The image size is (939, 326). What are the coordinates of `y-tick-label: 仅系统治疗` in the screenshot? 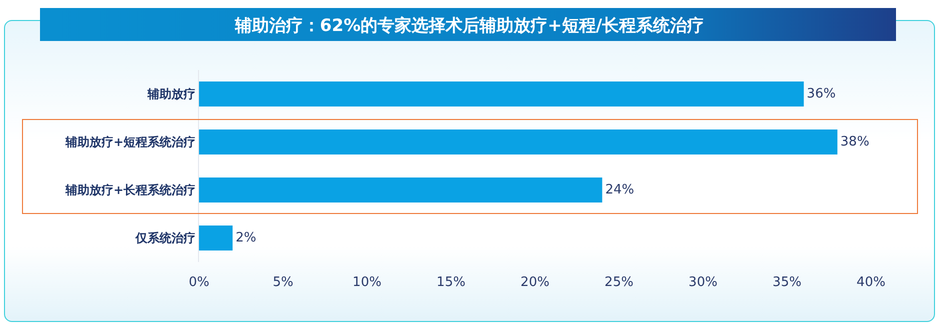 It's located at (165, 238).